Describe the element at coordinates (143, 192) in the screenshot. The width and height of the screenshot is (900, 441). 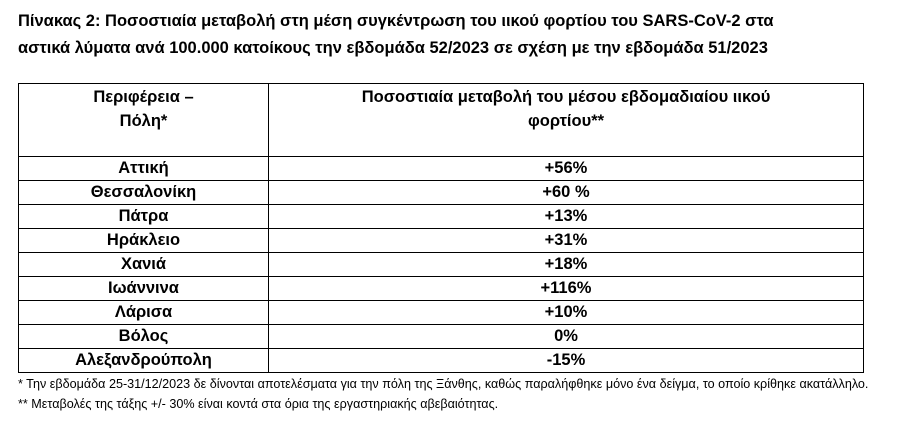
I see `city-cell: Θεσσαλονίκη` at that location.